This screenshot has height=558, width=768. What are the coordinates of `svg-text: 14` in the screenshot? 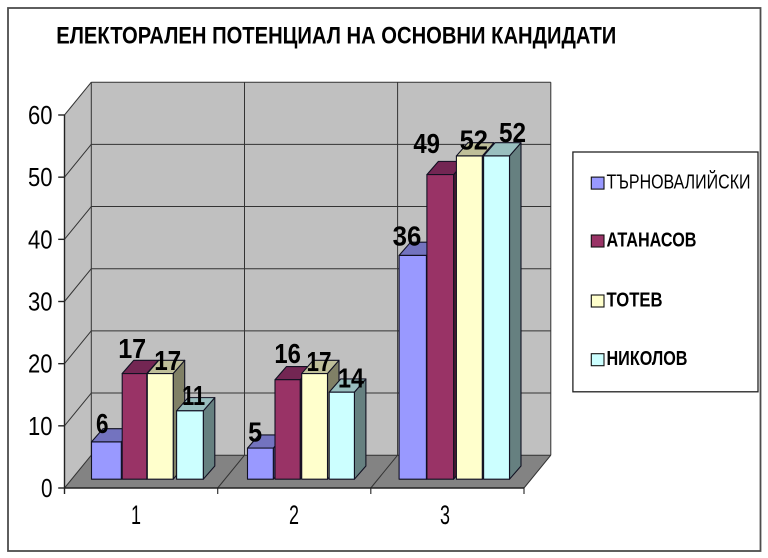 It's located at (351, 378).